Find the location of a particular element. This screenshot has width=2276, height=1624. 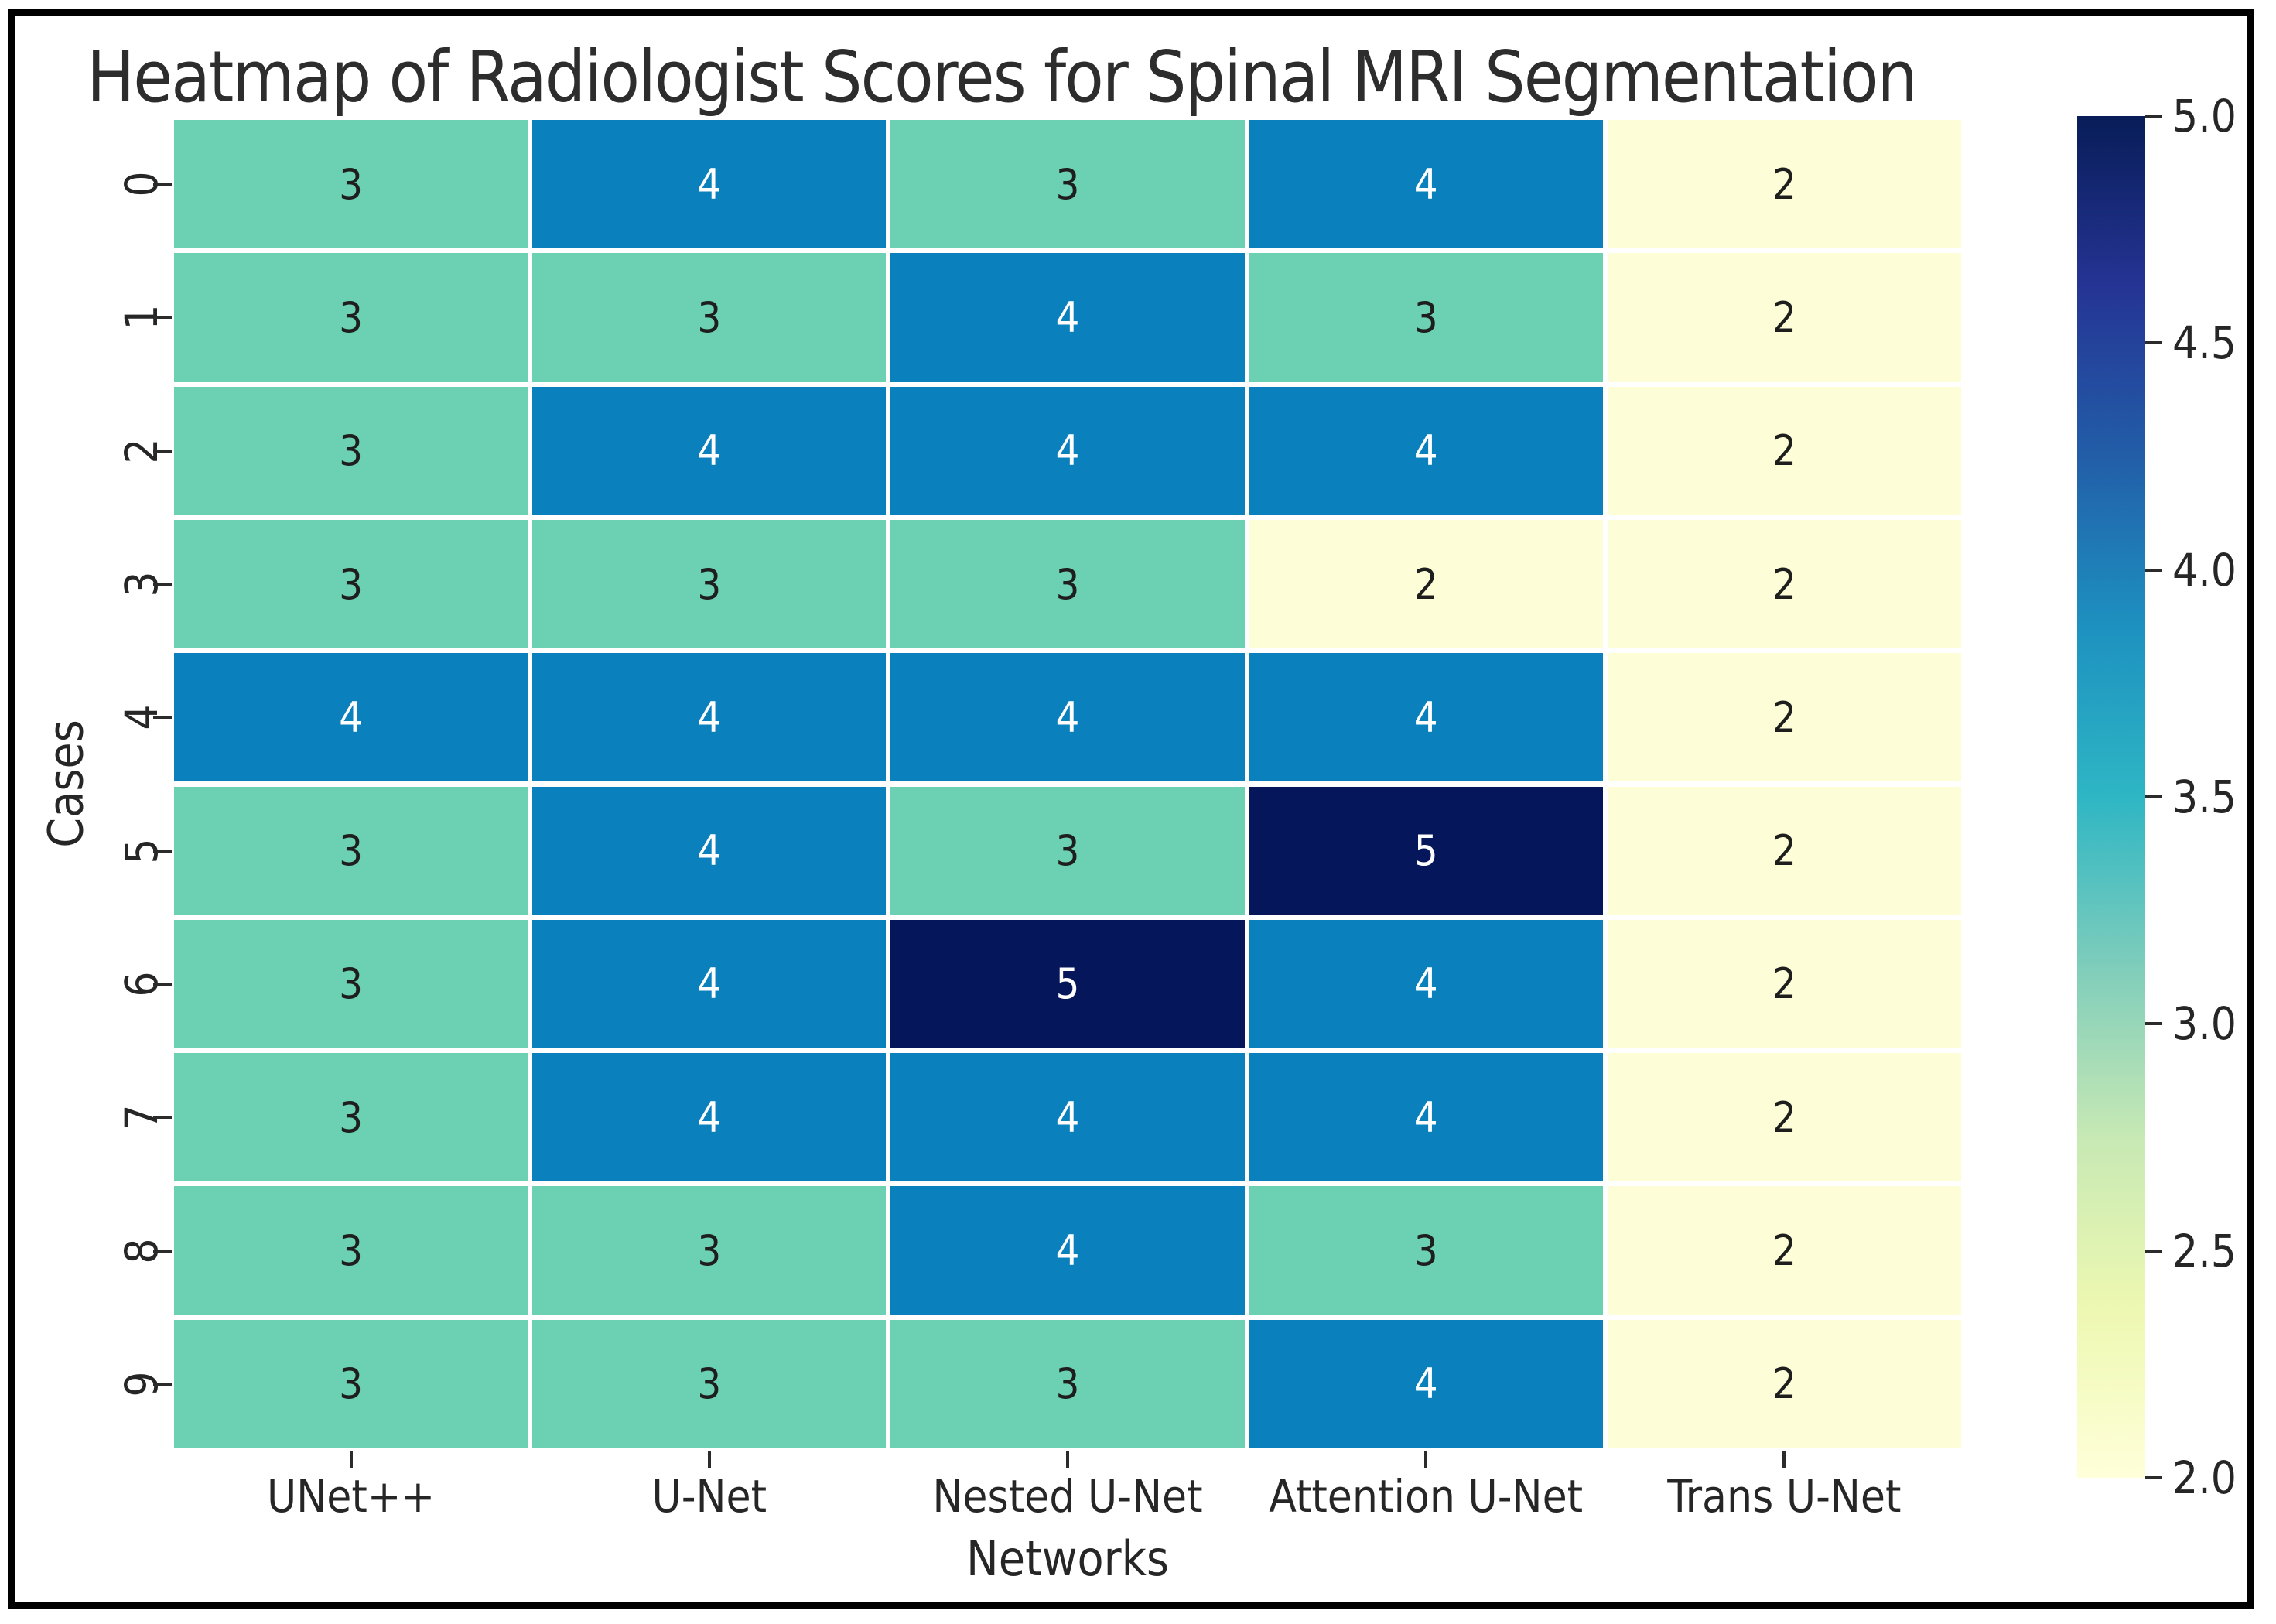

colorbar is located at coordinates (2111, 797).